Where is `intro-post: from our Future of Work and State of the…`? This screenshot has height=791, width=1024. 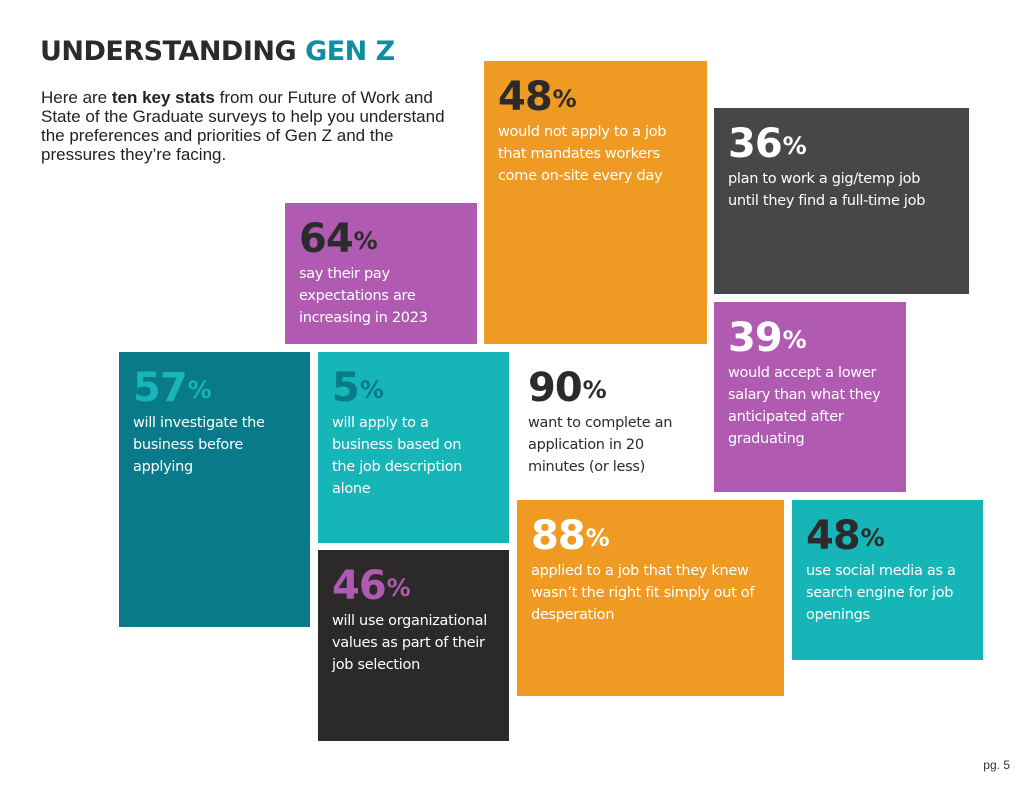
intro-post: from our Future of Work and State of the… is located at coordinates (243, 126).